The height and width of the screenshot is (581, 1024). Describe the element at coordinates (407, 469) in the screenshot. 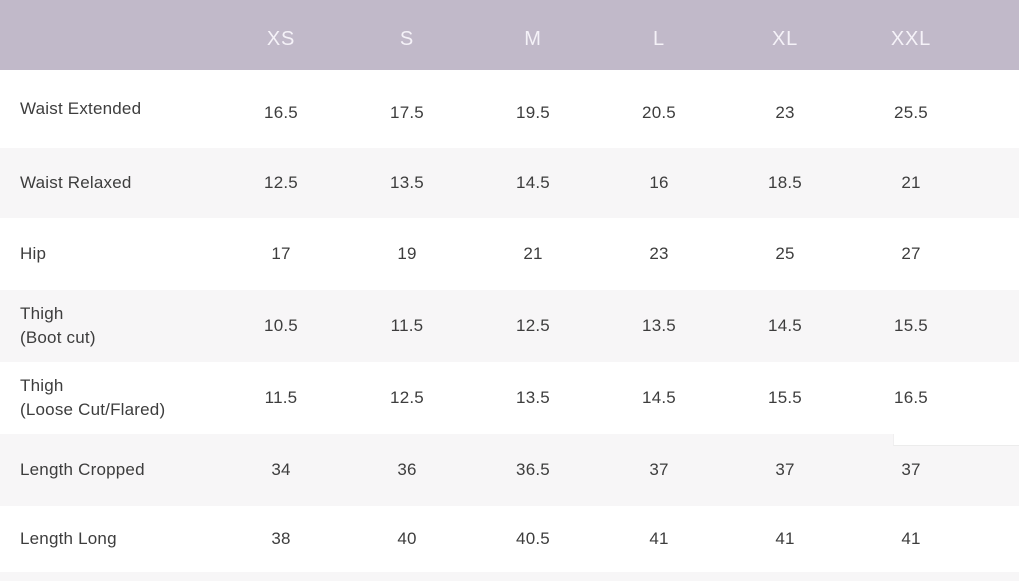

I see `cell-value: 36` at that location.